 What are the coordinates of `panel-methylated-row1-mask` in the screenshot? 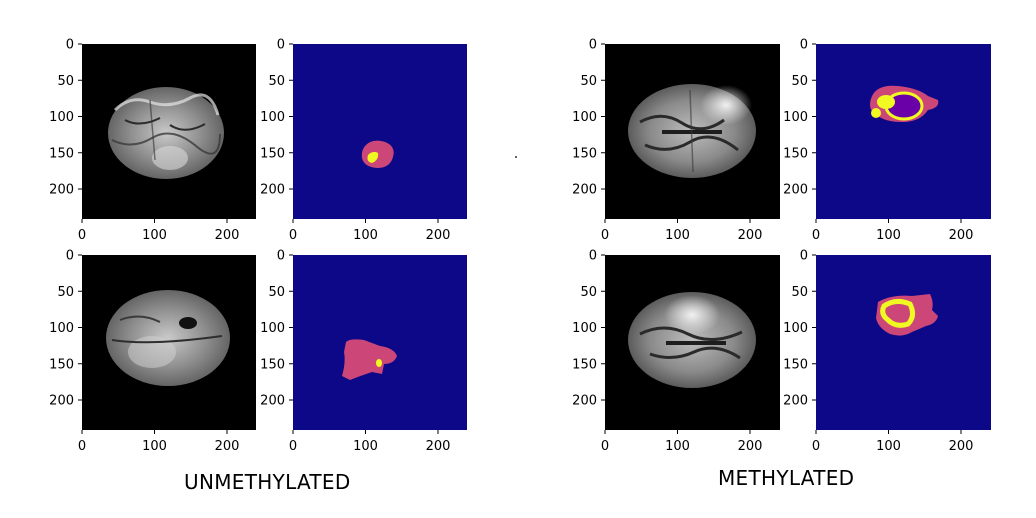 It's located at (903, 131).